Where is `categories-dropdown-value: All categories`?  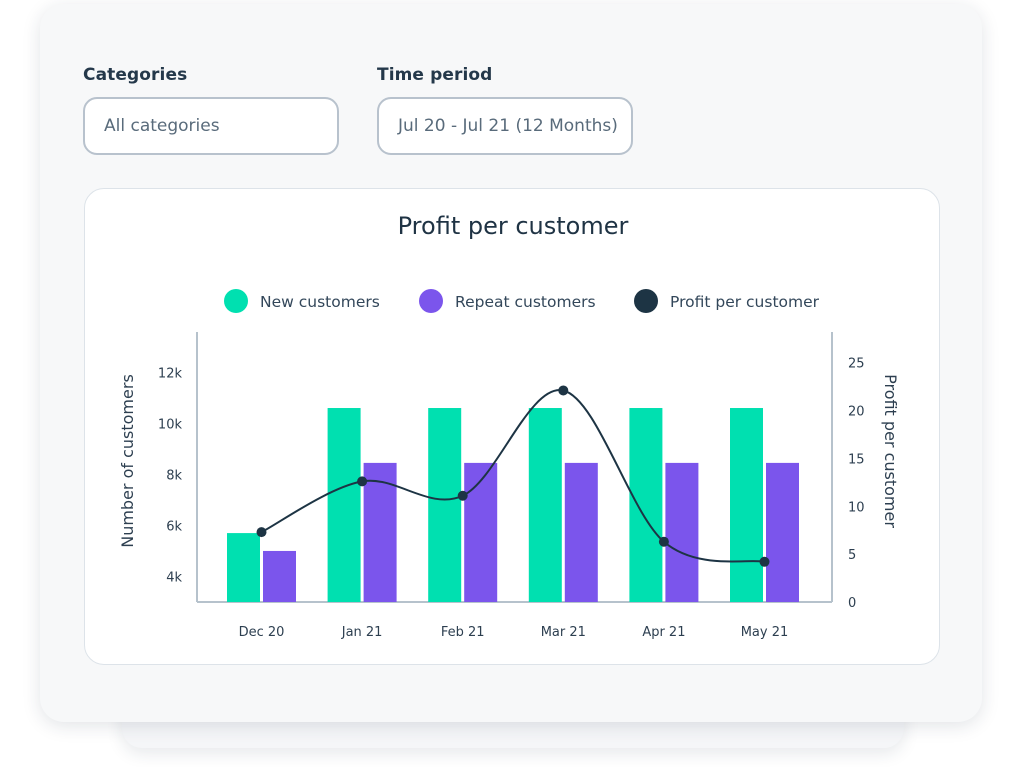 categories-dropdown-value: All categories is located at coordinates (162, 126).